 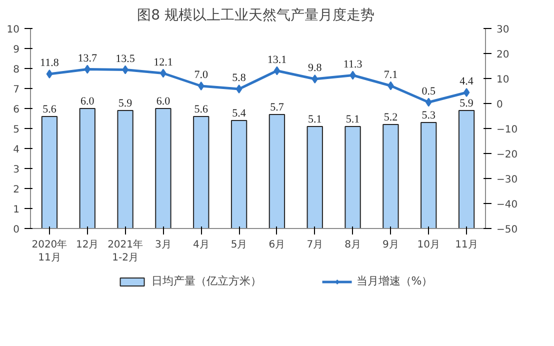 I want to click on x-tick-label: 3月, so click(x=163, y=245).